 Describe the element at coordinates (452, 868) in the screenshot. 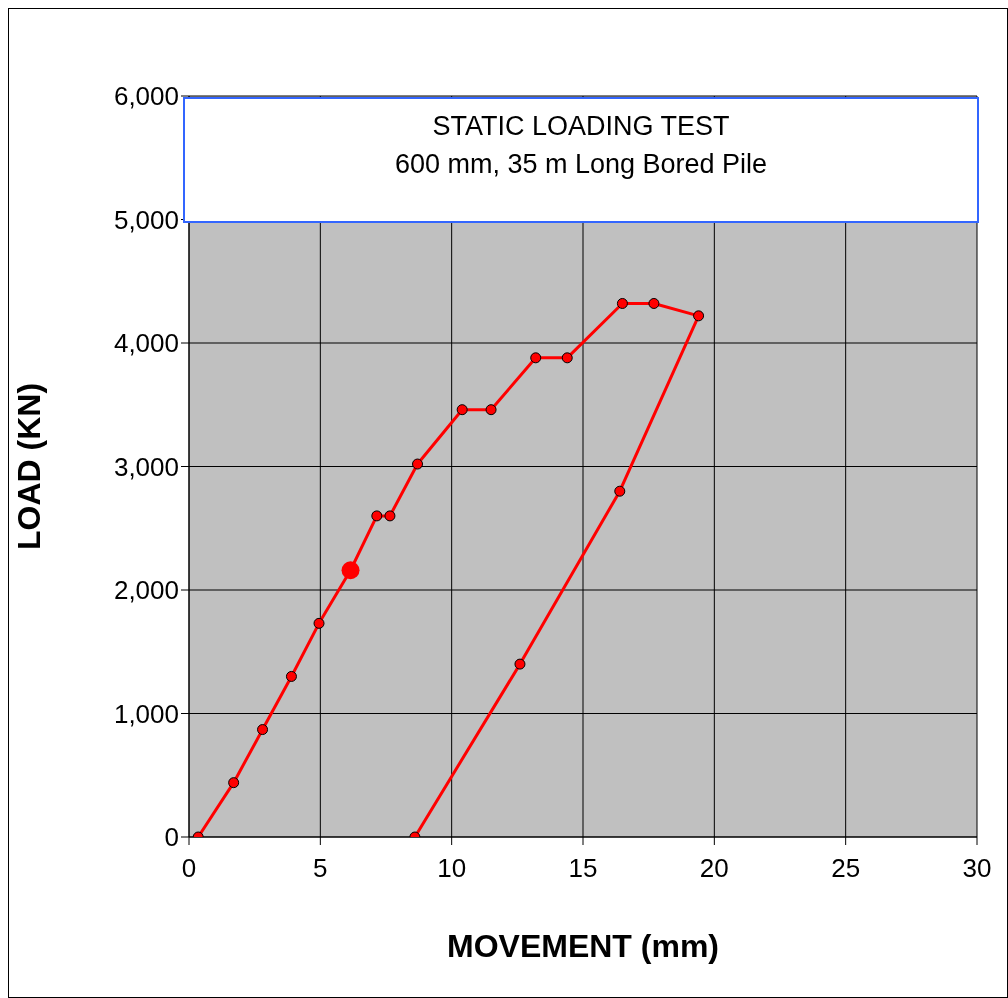

I see `x-tick-label: 10` at that location.